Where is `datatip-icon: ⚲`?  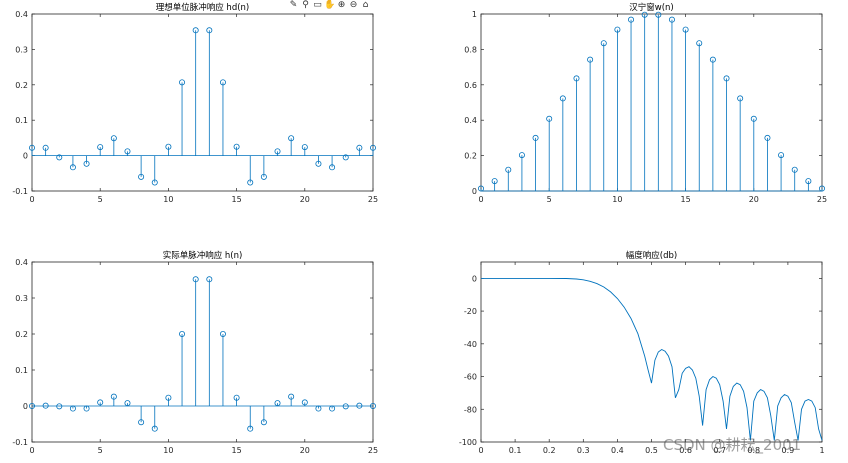 datatip-icon: ⚲ is located at coordinates (305, 5).